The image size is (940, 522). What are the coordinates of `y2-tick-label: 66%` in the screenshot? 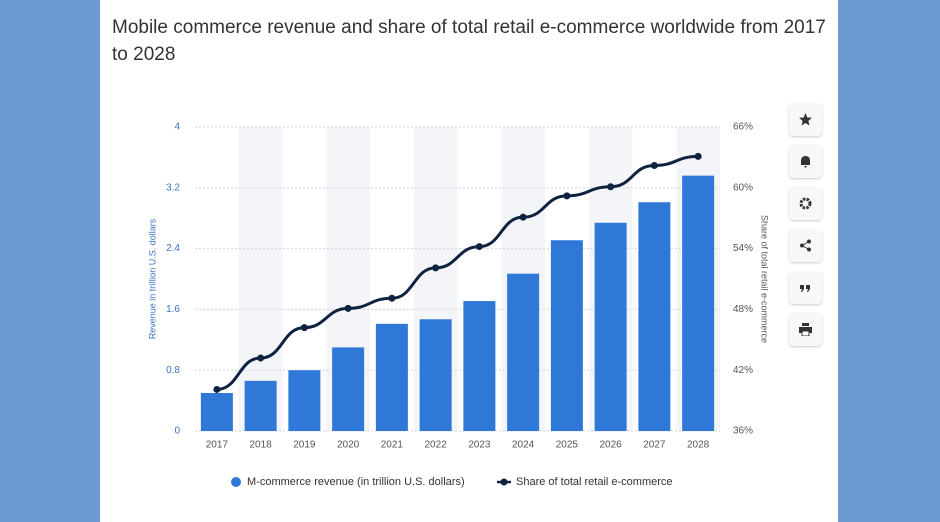 It's located at (743, 127).